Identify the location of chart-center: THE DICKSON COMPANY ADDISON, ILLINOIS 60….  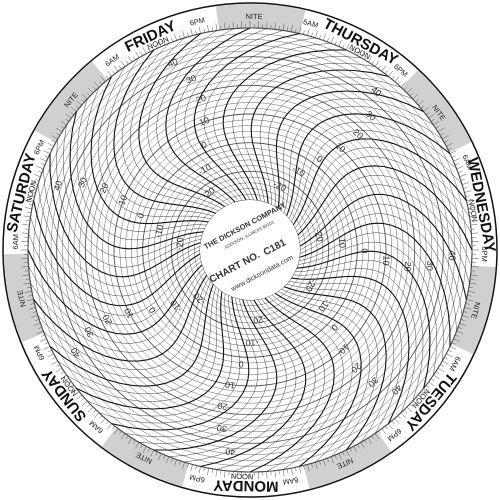
(250, 250).